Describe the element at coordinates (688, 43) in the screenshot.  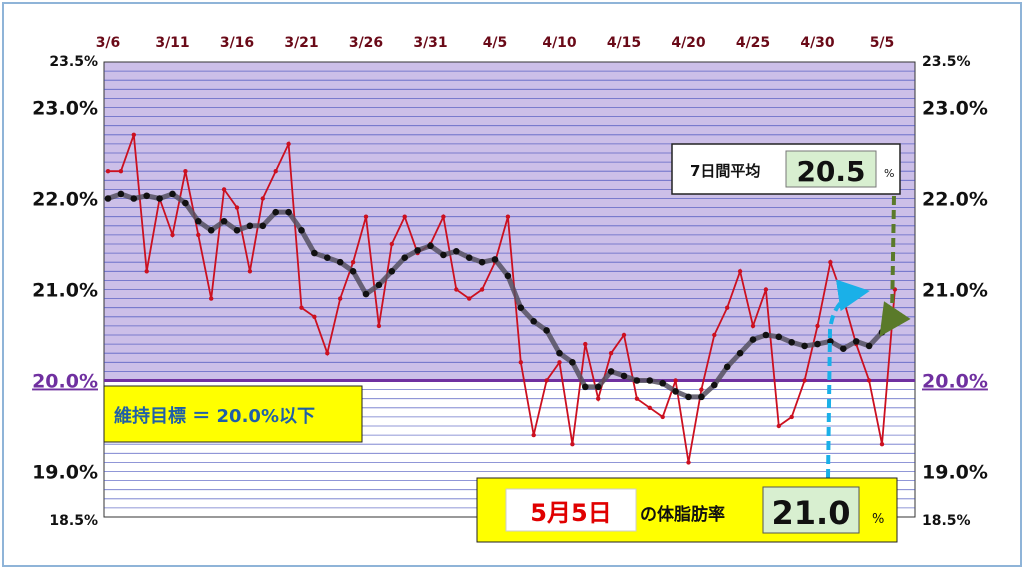
I see `x-tick-label: 4/20` at that location.